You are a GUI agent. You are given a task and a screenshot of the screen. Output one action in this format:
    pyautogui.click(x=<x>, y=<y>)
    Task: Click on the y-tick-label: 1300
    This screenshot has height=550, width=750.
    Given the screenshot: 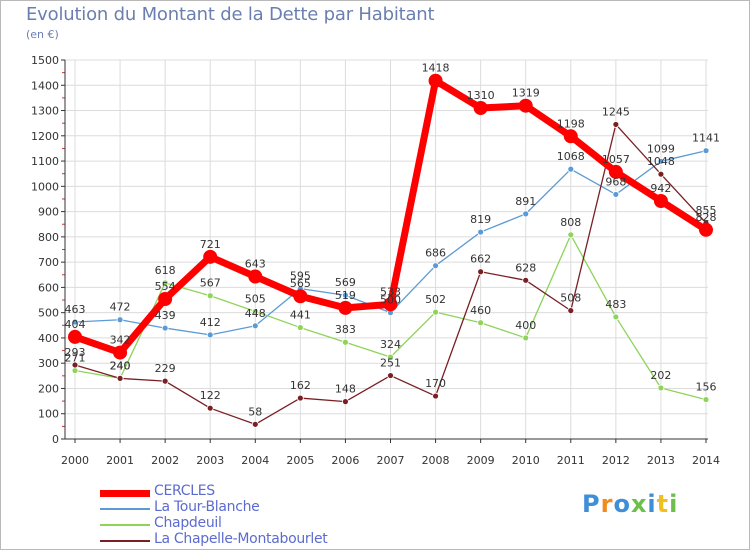 What is the action you would take?
    pyautogui.click(x=45, y=111)
    